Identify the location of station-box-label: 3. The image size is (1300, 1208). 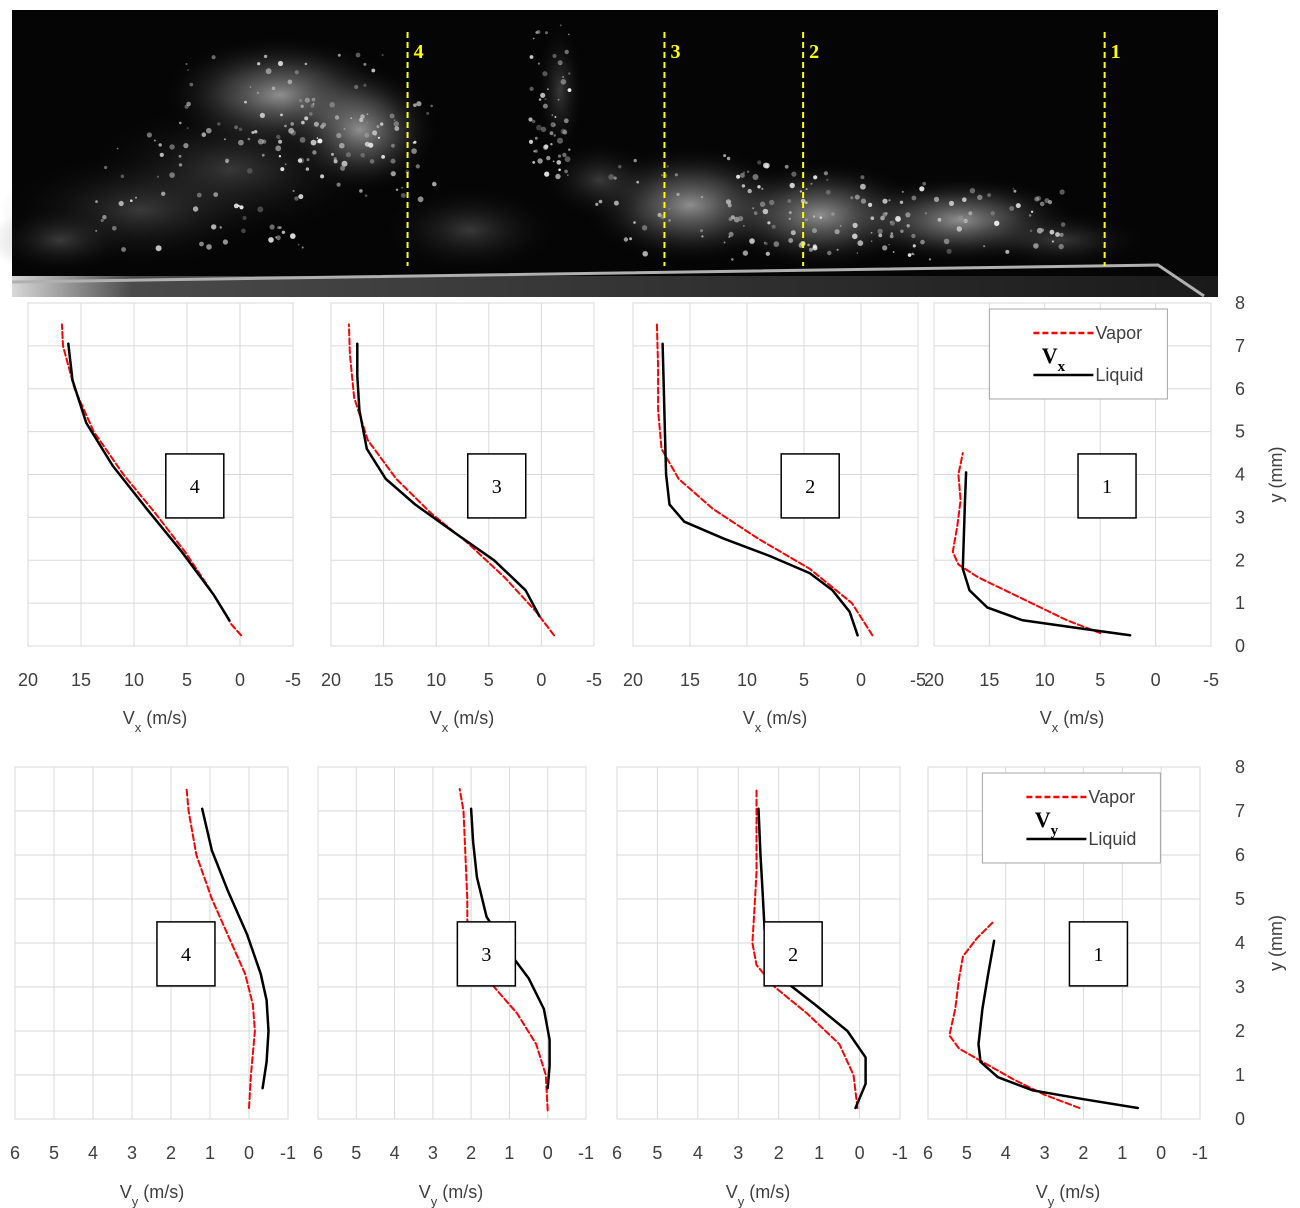
(497, 487).